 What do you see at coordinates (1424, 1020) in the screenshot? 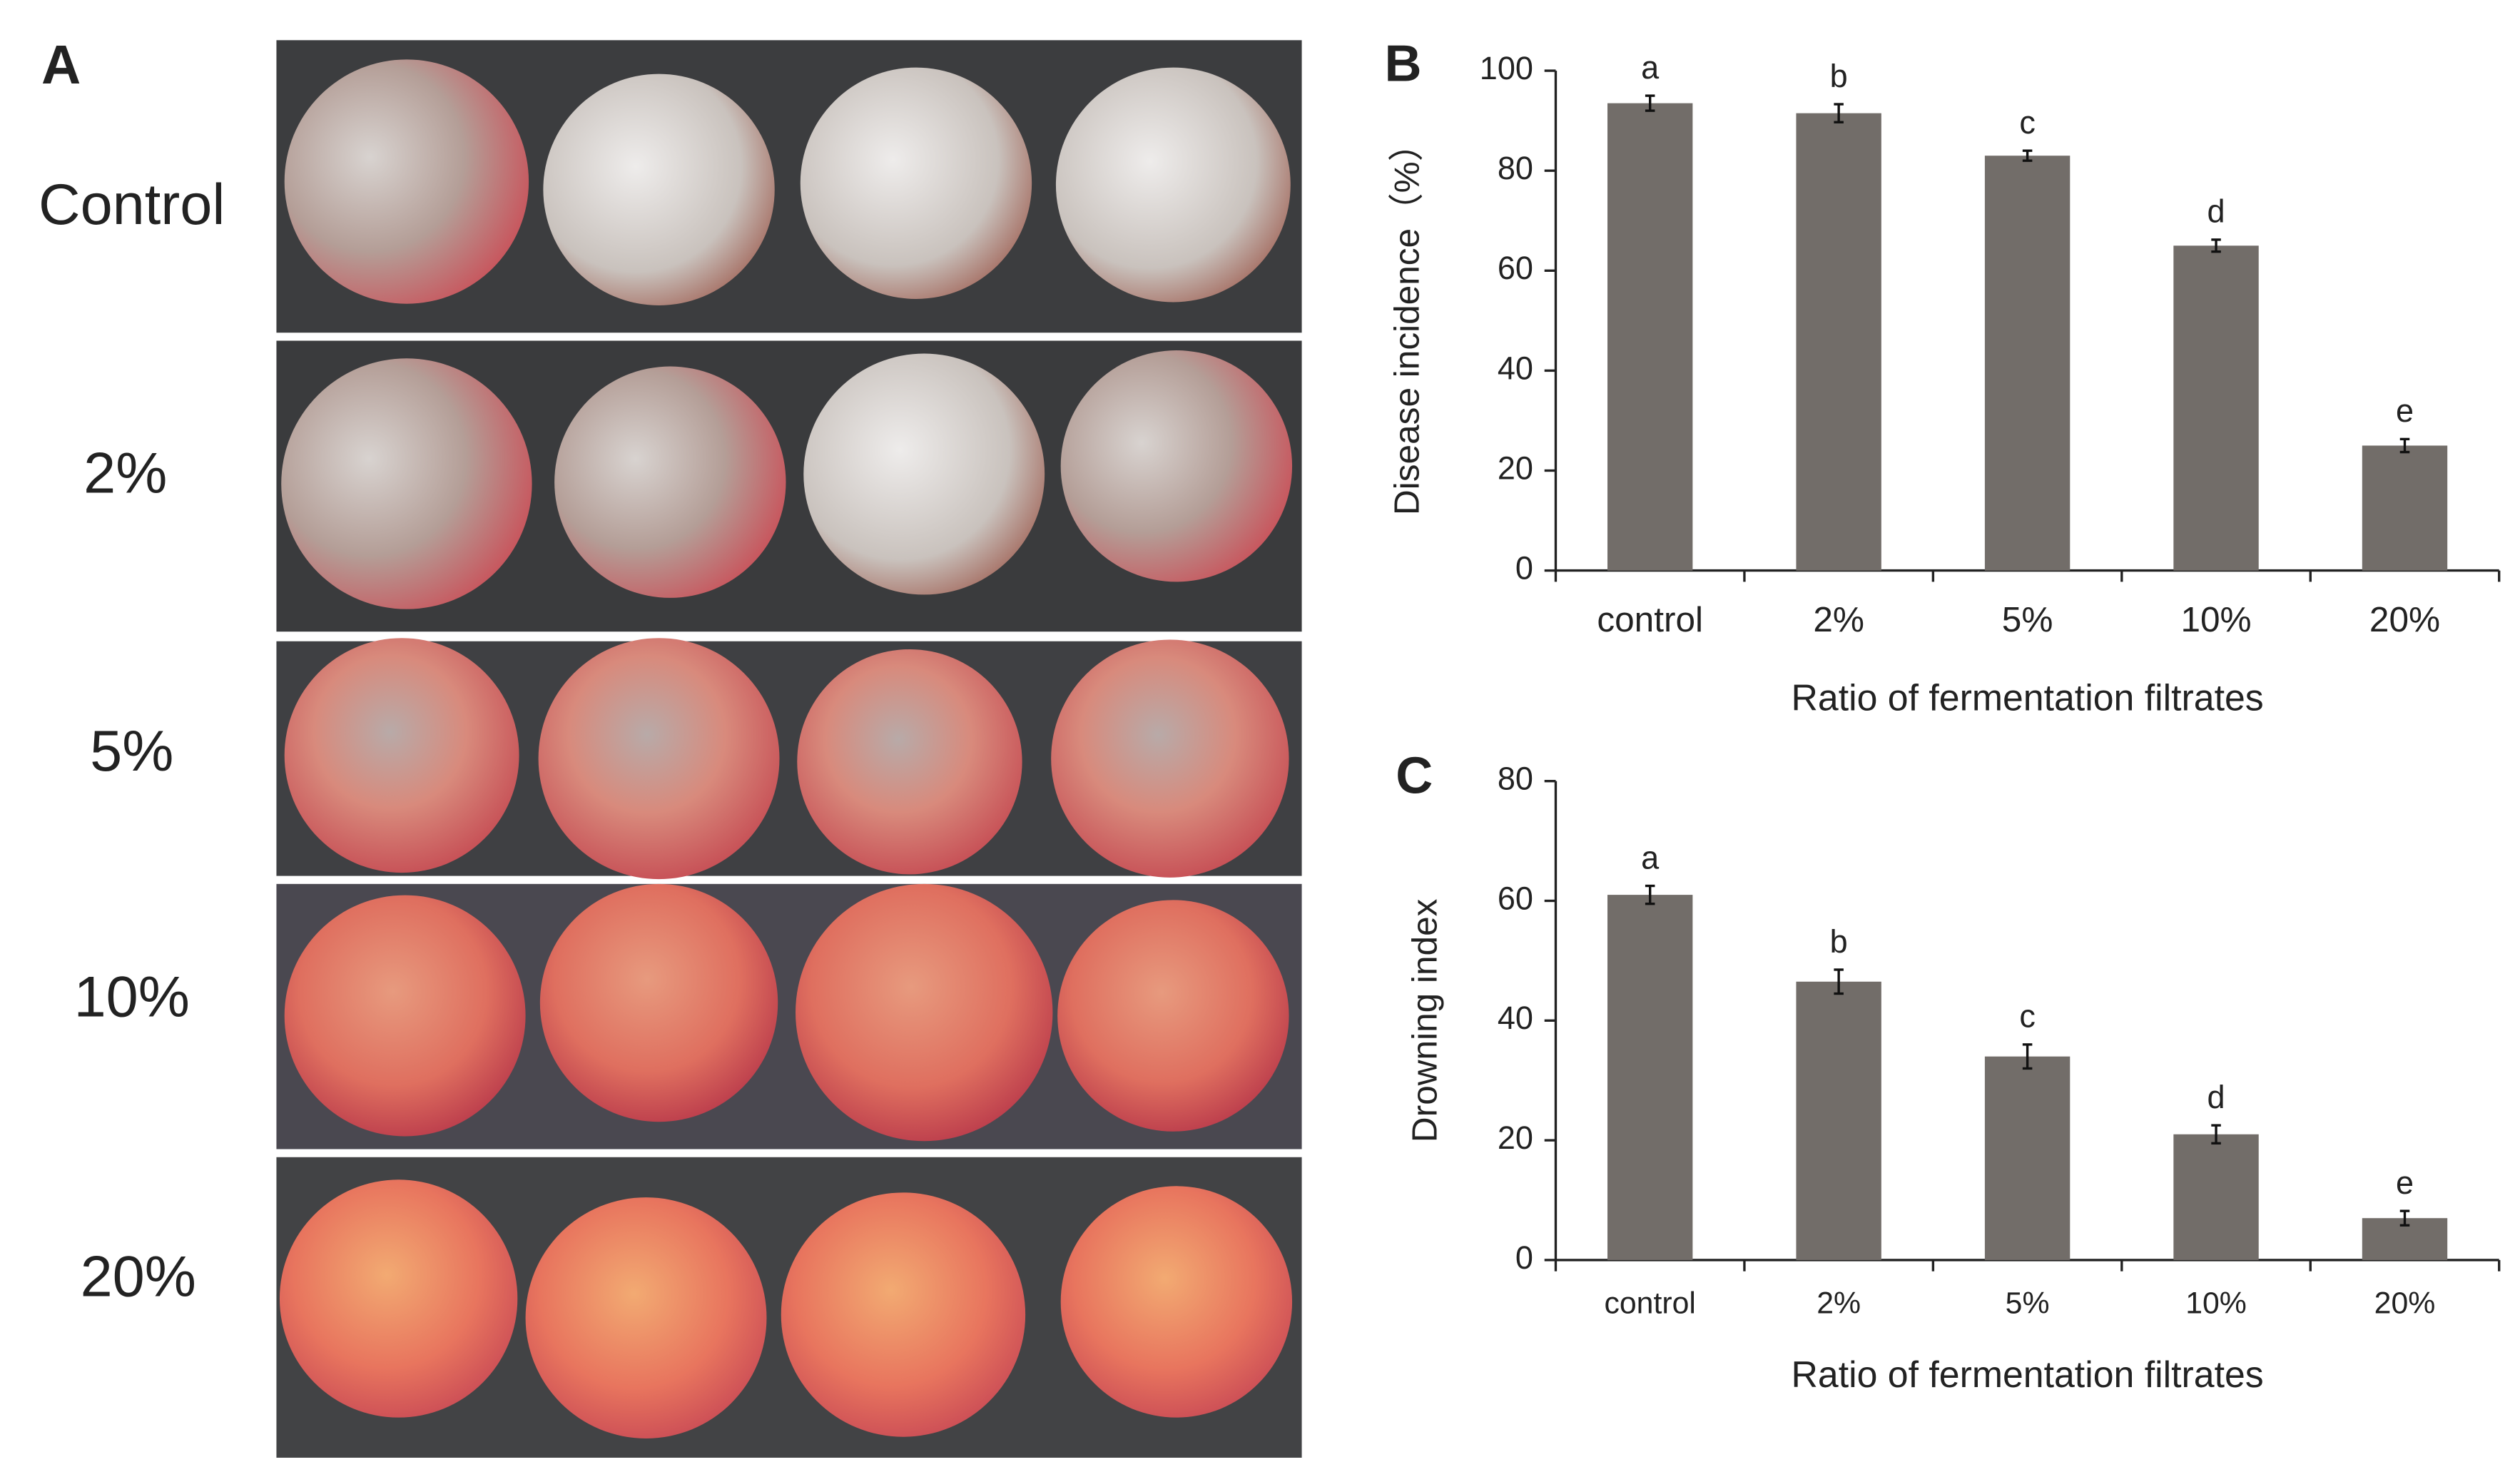
I see `y-axis-label: Drowning index` at bounding box center [1424, 1020].